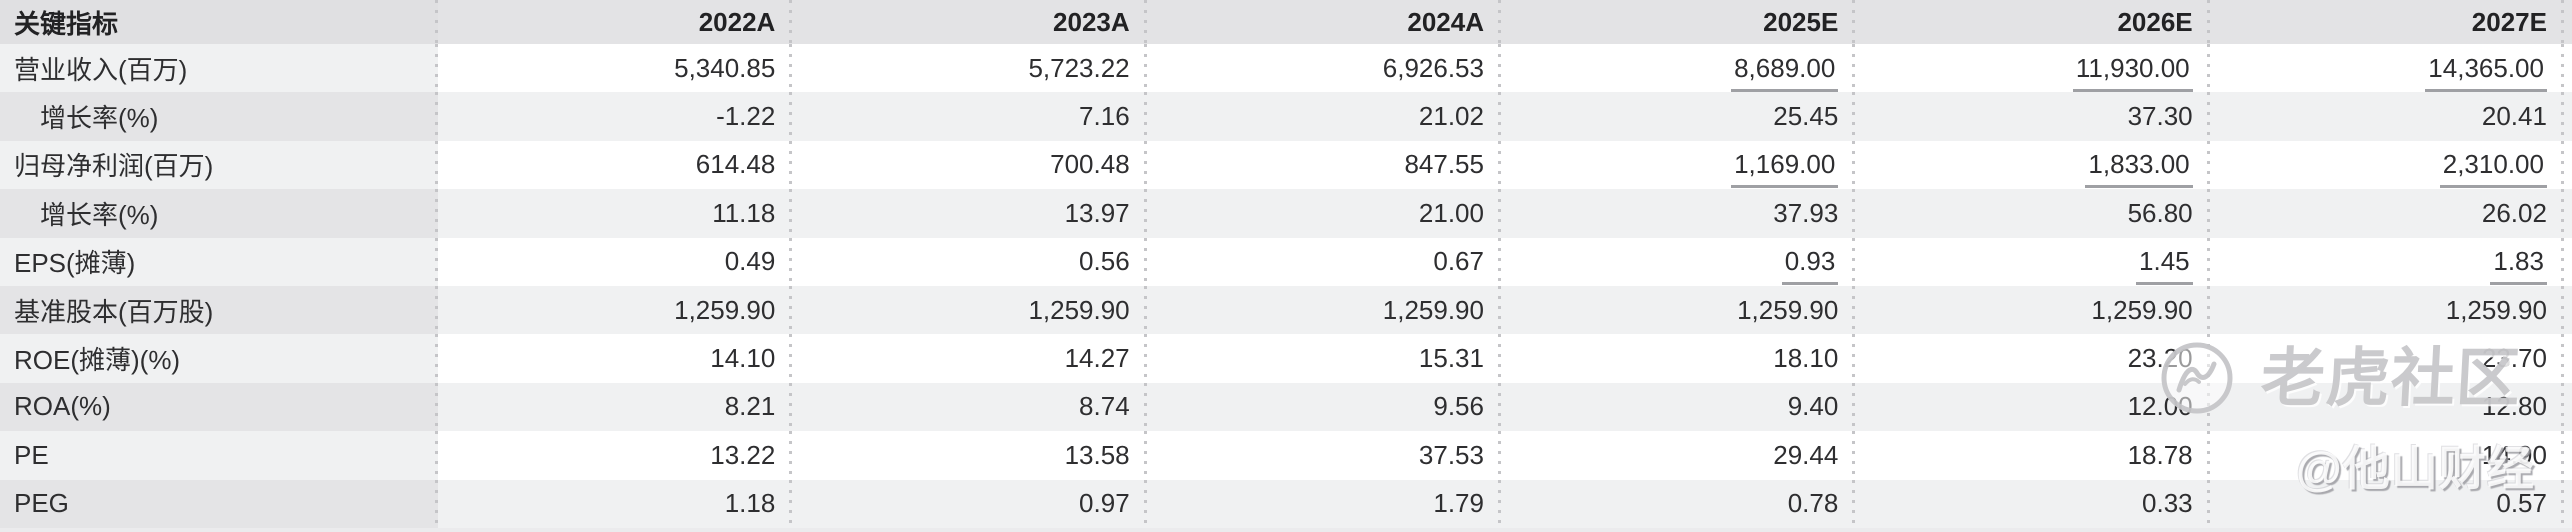  What do you see at coordinates (969, 261) in the screenshot?
I see `metric-value-cell: 0.56` at bounding box center [969, 261].